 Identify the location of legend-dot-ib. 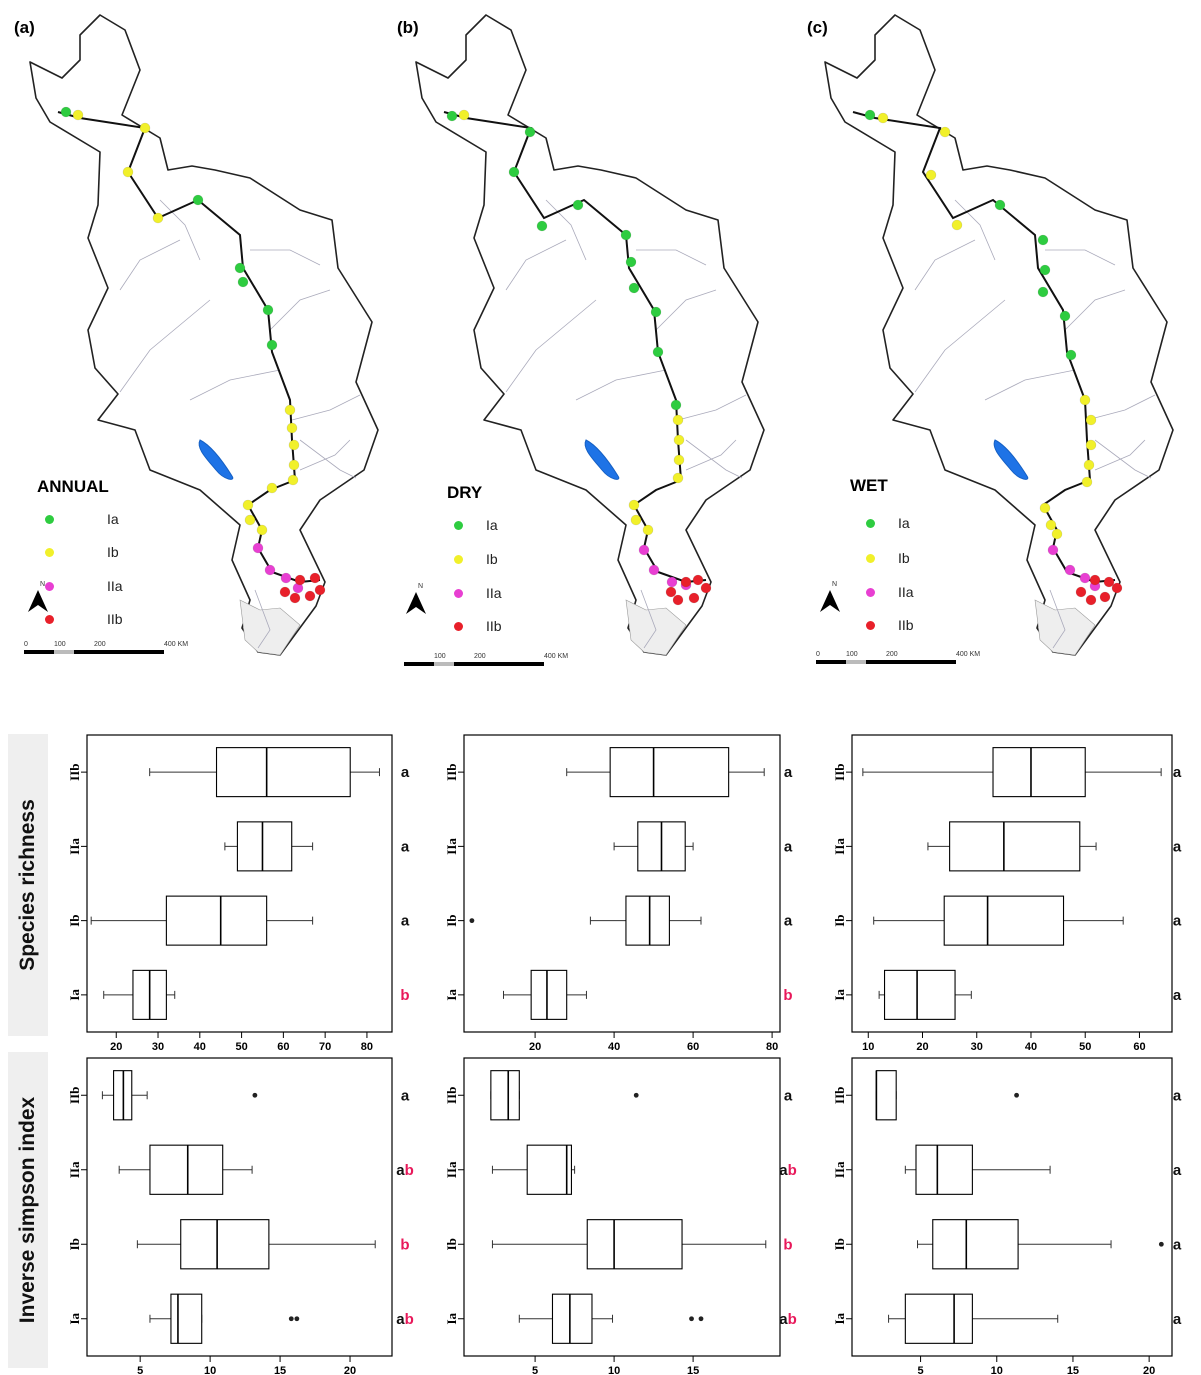
(49, 552).